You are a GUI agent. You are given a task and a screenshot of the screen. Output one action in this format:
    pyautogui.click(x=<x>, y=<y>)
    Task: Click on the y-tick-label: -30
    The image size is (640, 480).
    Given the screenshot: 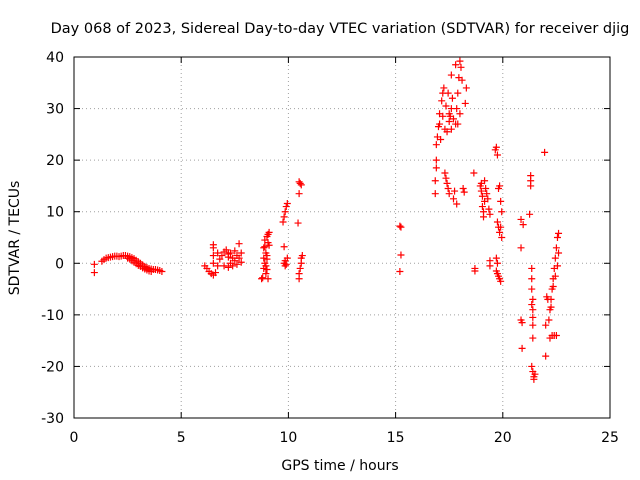 What is the action you would take?
    pyautogui.click(x=52, y=419)
    